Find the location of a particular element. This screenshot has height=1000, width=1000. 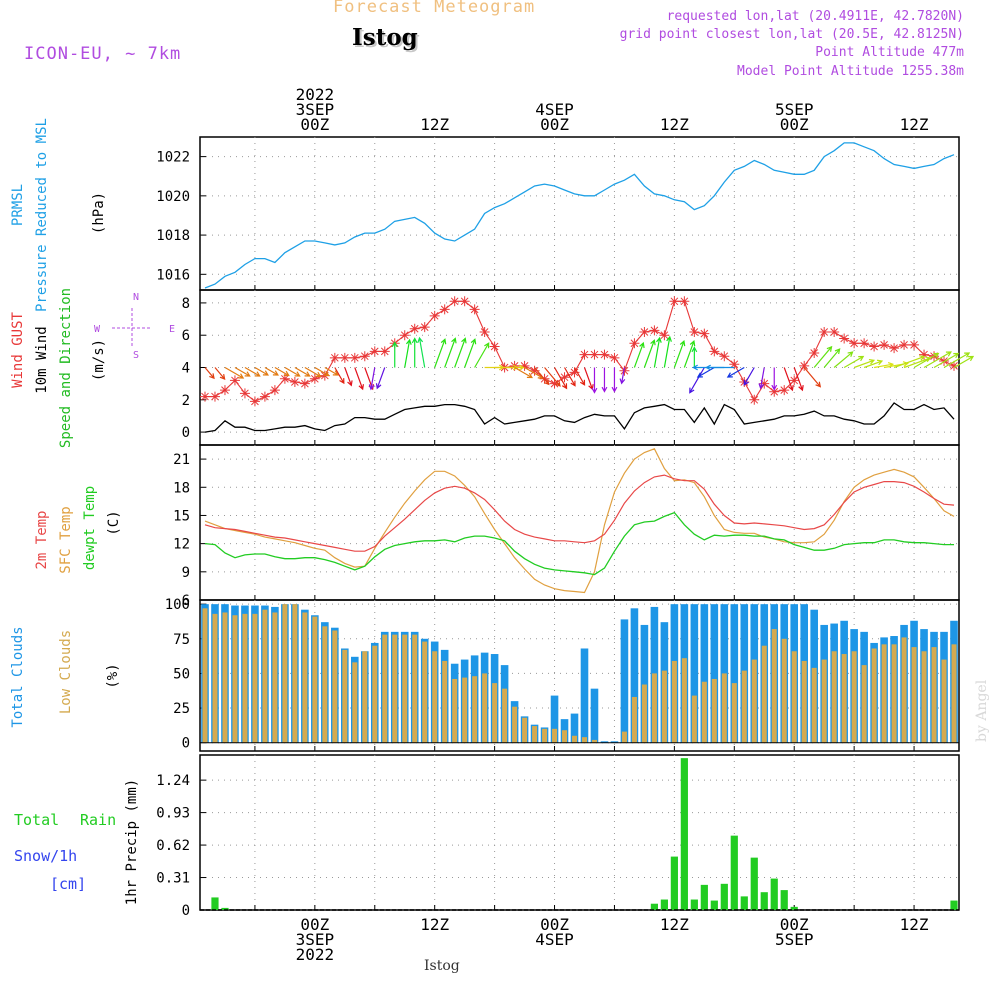

chart-title: Forecast Meteogram is located at coordinates (434, 8).